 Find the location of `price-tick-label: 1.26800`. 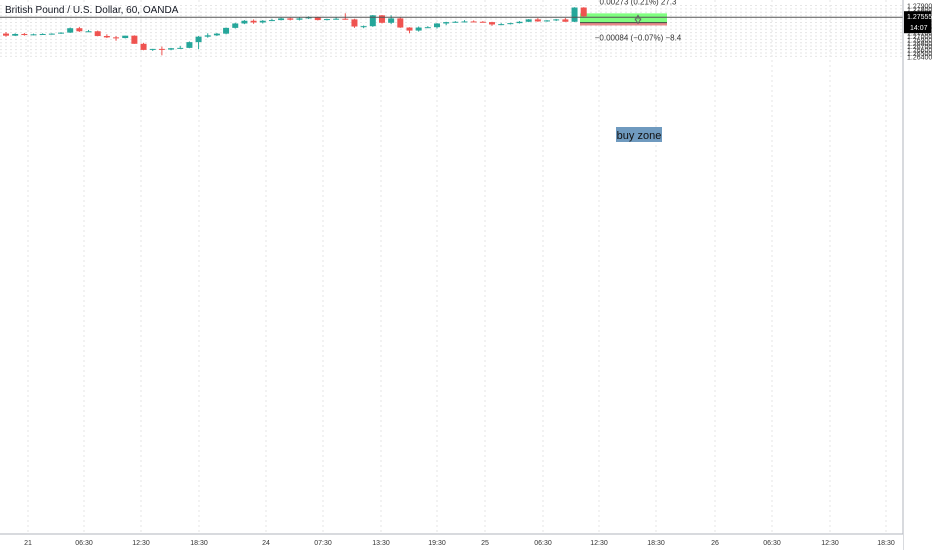

price-tick-label: 1.26800 is located at coordinates (919, 44).